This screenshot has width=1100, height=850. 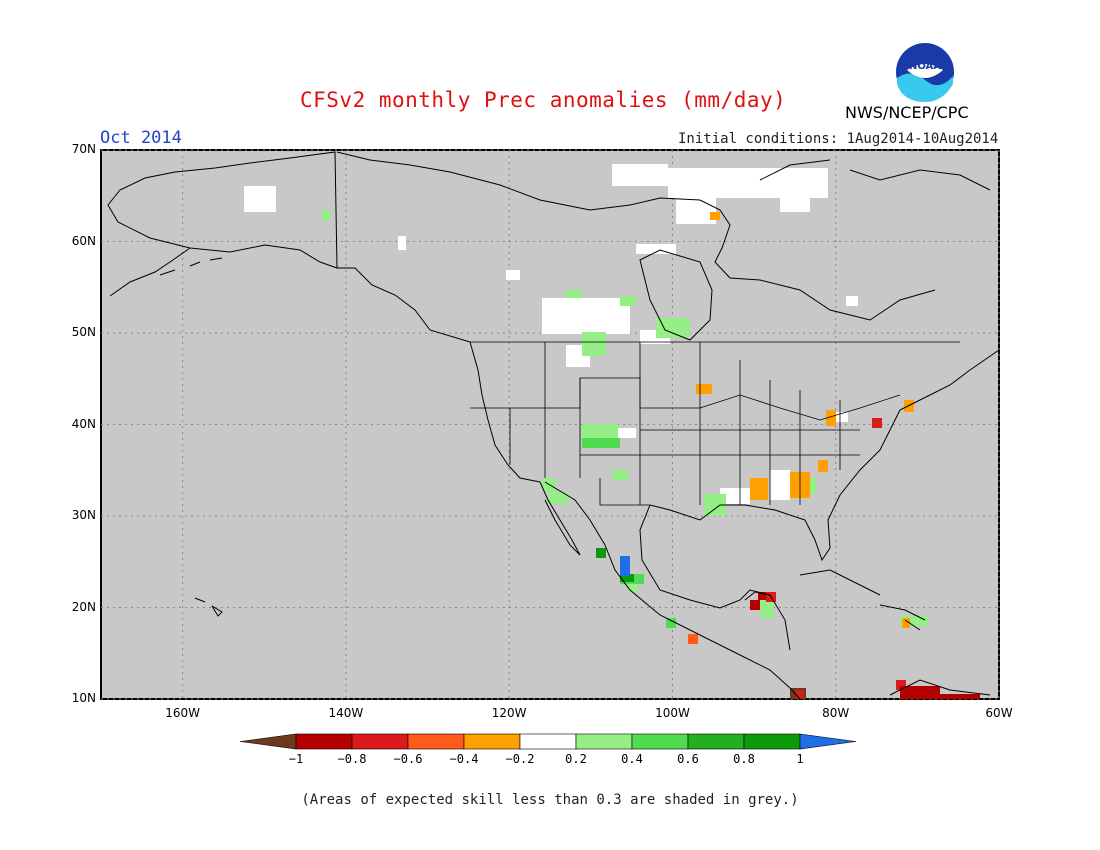 I want to click on svg-text: NOAA, so click(x=925, y=66).